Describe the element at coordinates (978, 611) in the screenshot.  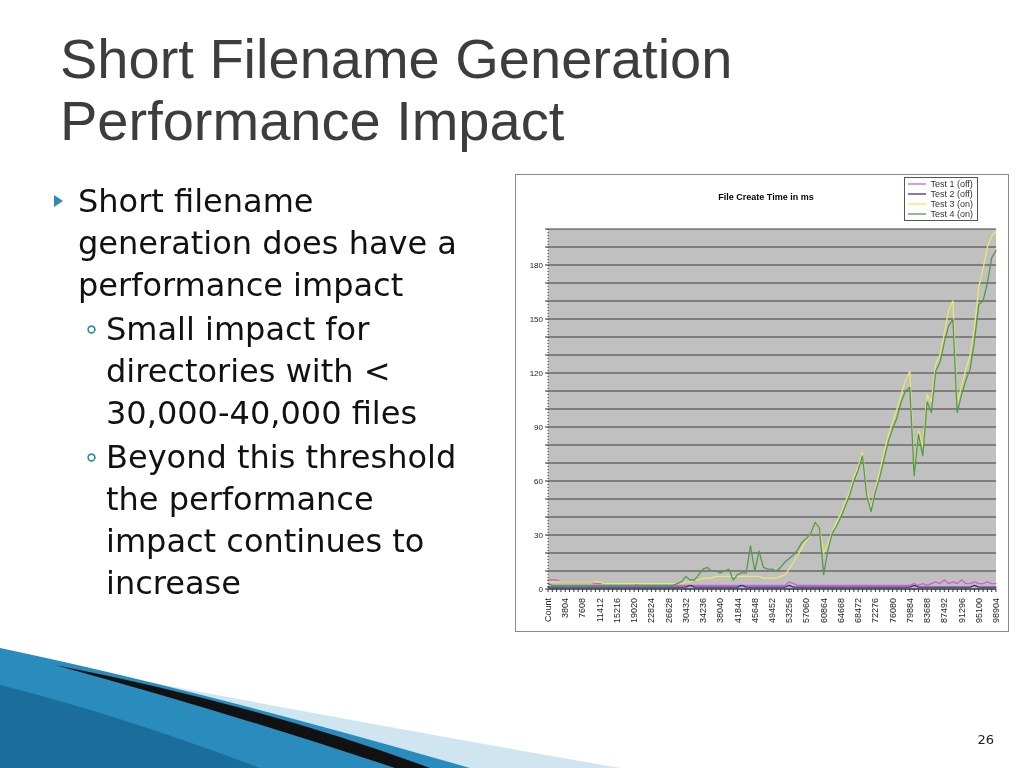
I see `x-tick-label: 95100` at that location.